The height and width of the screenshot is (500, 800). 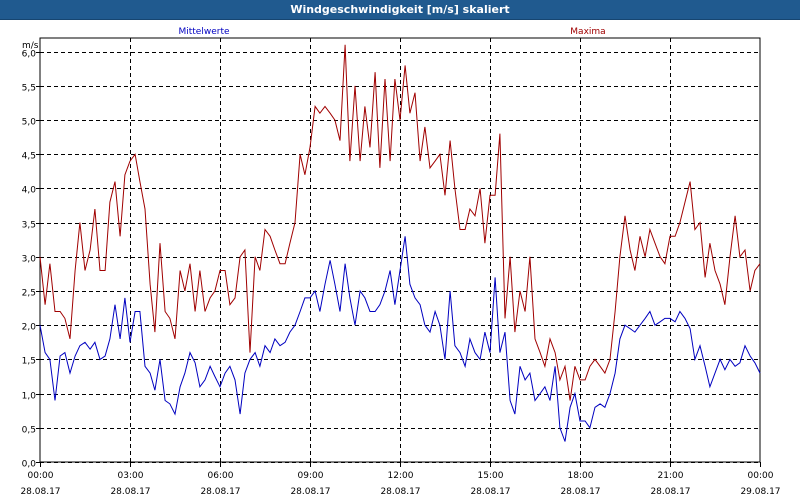 What do you see at coordinates (29, 191) in the screenshot?
I see `y-tick-label: 4,0` at bounding box center [29, 191].